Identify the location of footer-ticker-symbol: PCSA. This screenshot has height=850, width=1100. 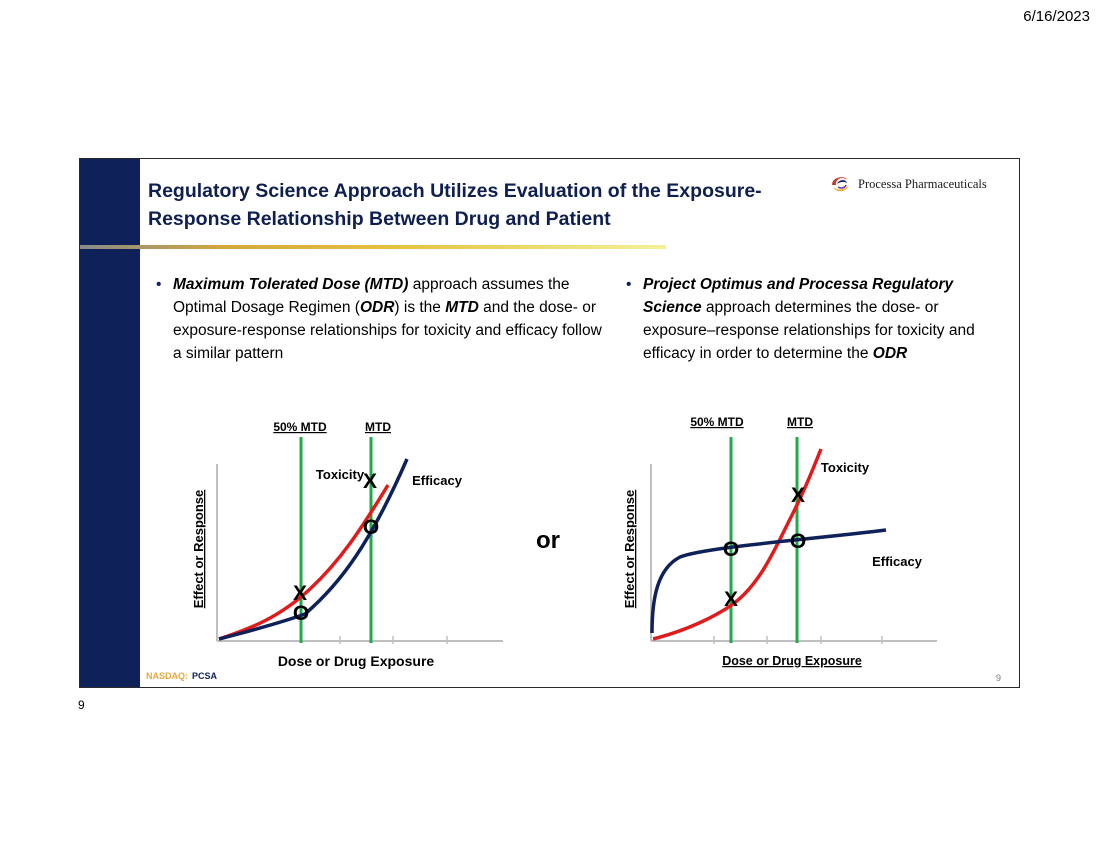
(205, 676).